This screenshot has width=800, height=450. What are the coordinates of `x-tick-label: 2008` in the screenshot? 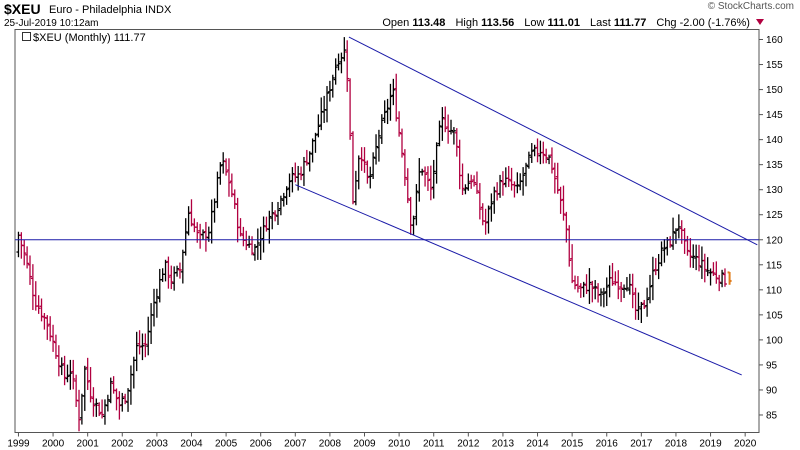 It's located at (330, 444).